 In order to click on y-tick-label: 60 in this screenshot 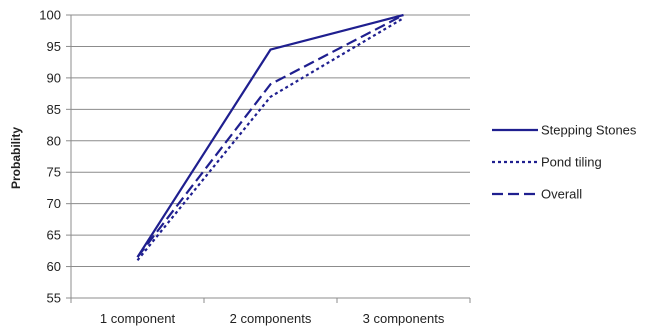, I will do `click(54, 266)`.